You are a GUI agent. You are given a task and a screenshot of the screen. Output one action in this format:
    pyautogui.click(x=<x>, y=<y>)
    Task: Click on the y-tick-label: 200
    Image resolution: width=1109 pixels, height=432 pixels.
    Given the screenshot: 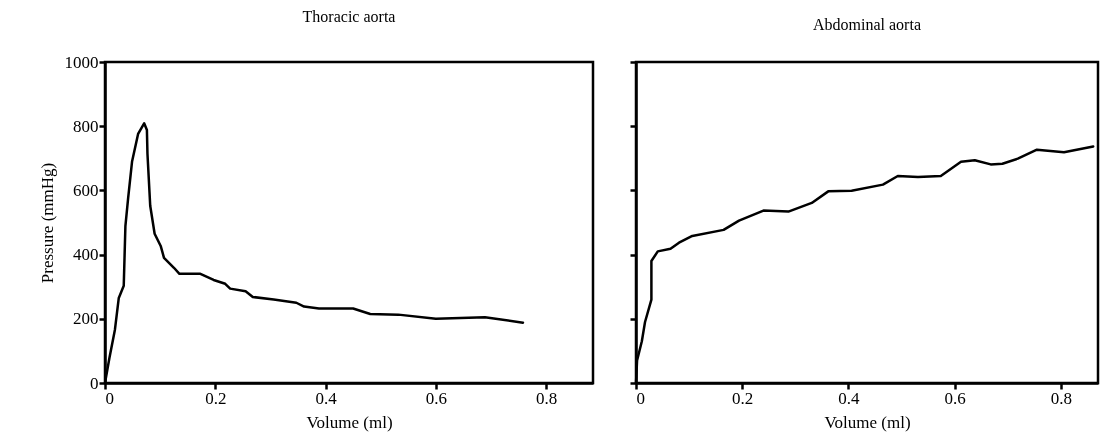 What is the action you would take?
    pyautogui.click(x=86, y=319)
    